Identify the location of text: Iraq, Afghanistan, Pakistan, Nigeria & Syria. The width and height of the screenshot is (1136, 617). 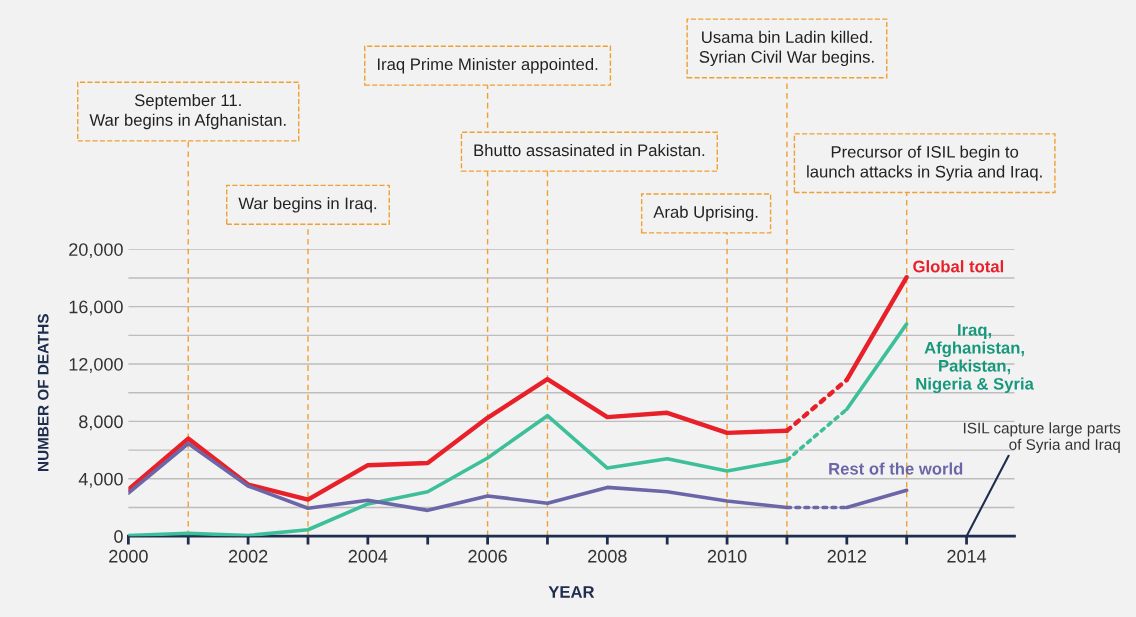
(975, 359).